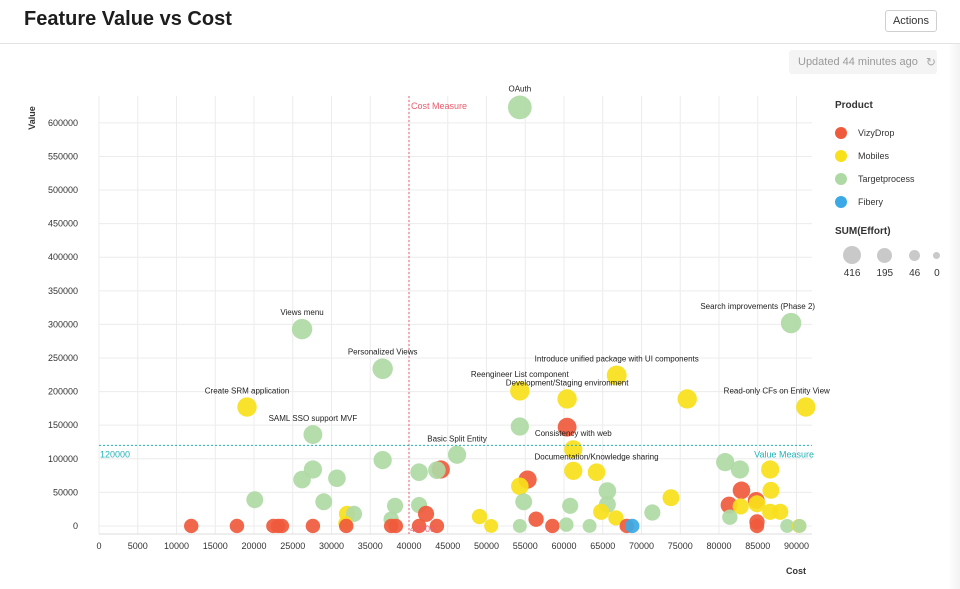 The width and height of the screenshot is (960, 589). Describe the element at coordinates (138, 546) in the screenshot. I see `x-tick-label: 5000` at that location.